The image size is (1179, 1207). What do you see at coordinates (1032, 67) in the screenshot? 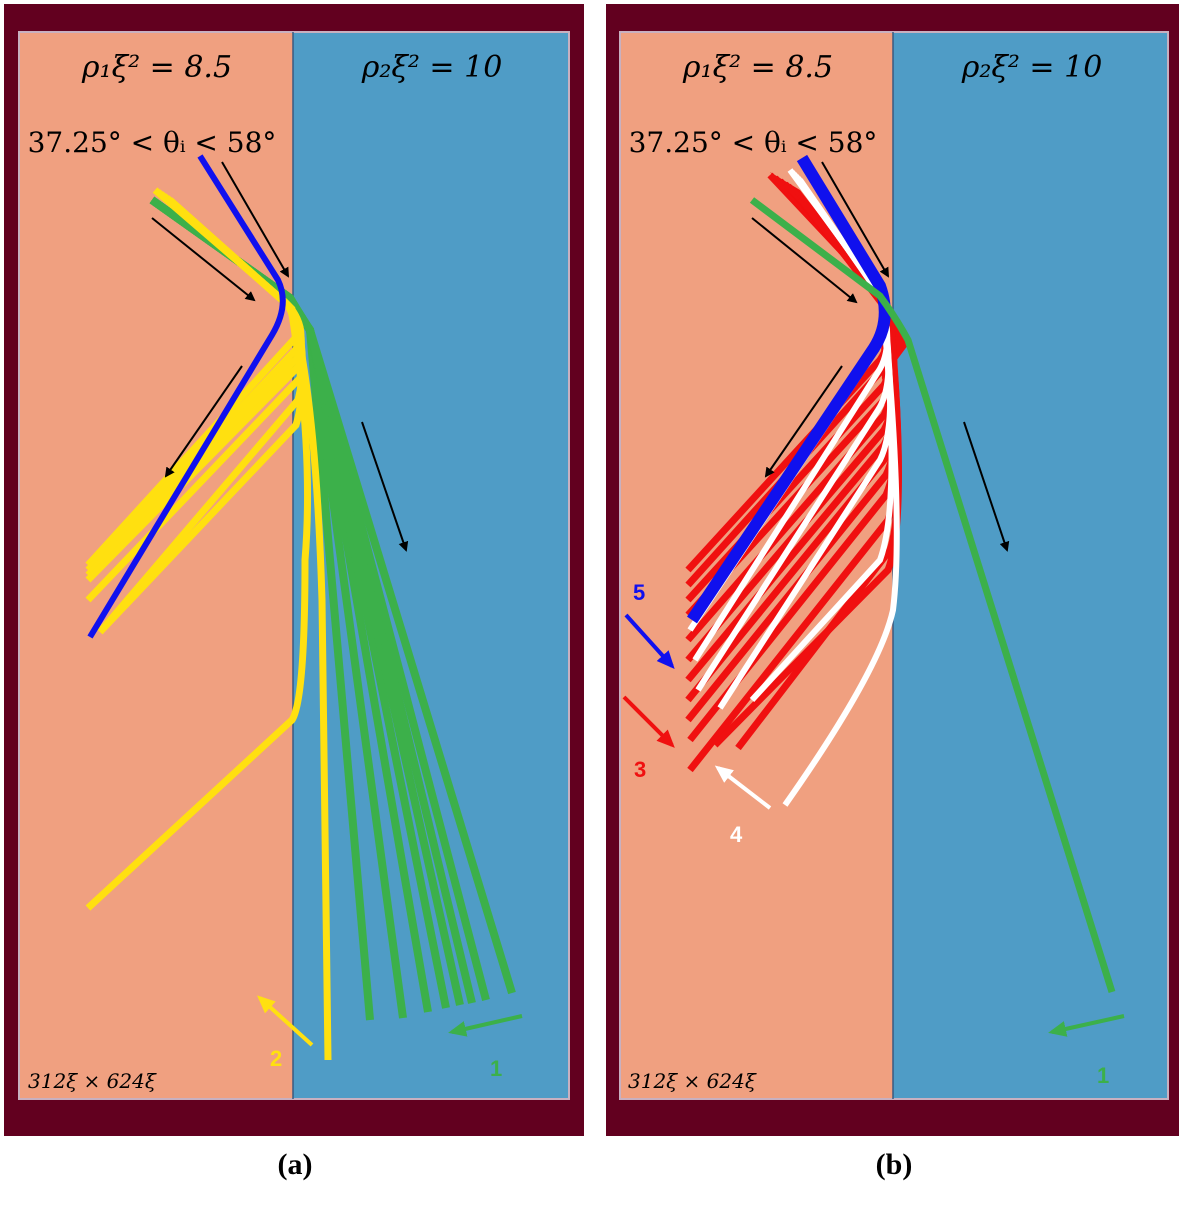
I see `panel-b-medium2-label: ρ₂ξ² = 10` at bounding box center [1032, 67].